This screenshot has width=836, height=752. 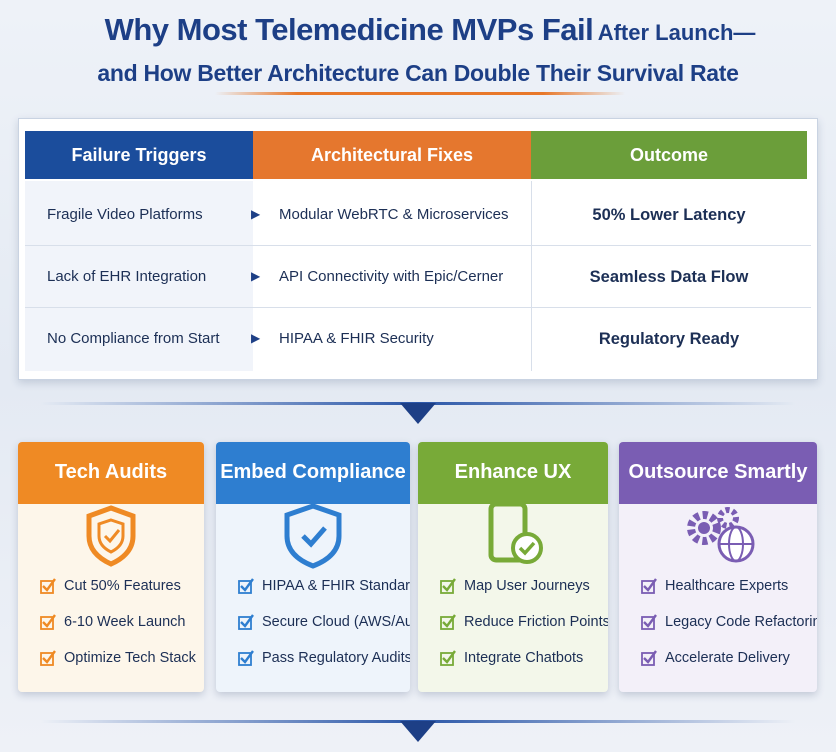 I want to click on table-cell: Regulatory Ready, so click(x=669, y=339).